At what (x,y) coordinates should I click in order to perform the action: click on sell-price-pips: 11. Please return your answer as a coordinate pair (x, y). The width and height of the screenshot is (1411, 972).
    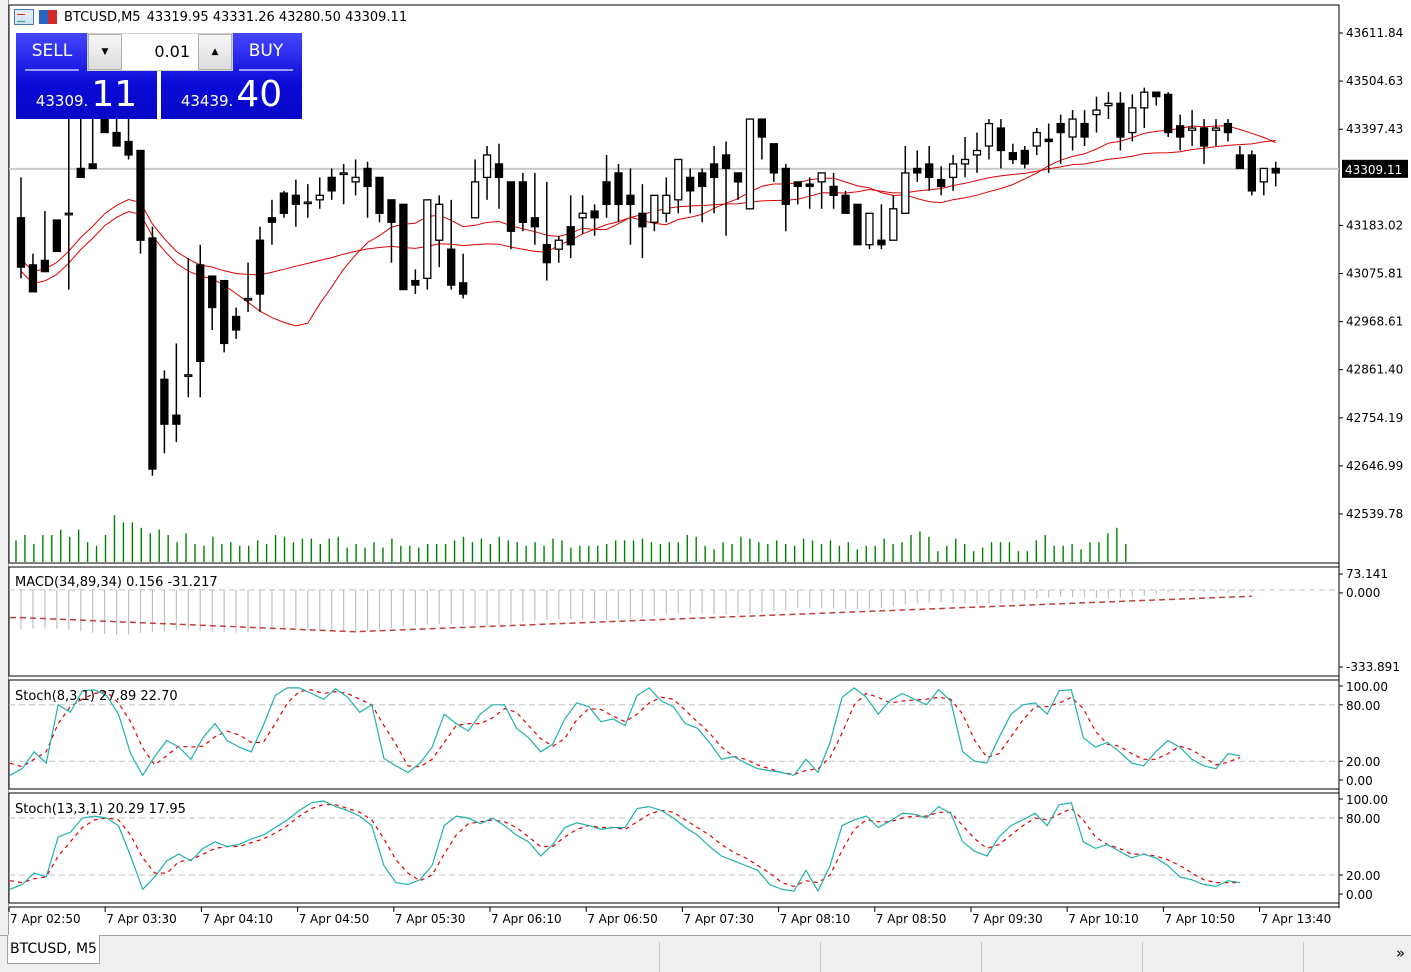
    Looking at the image, I should click on (114, 94).